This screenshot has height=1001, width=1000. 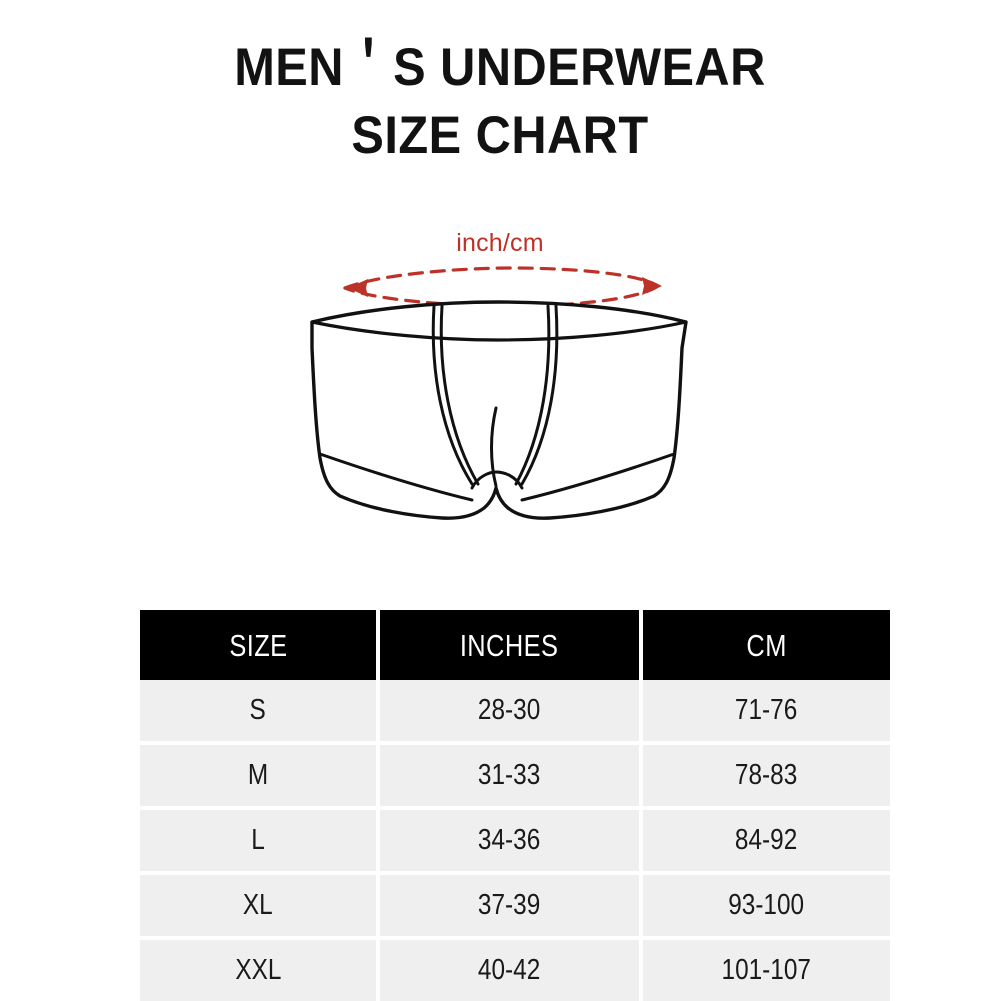 What do you see at coordinates (260, 645) in the screenshot?
I see `column-header-size: SIZE` at bounding box center [260, 645].